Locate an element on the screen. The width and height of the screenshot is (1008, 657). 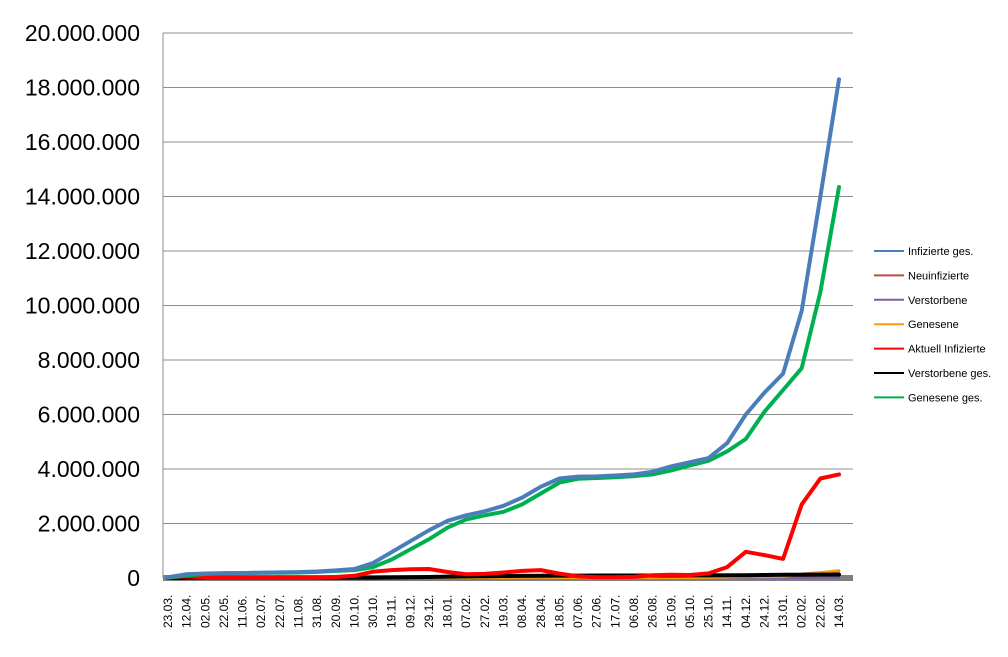
x-tick-label: 13.01. is located at coordinates (783, 611).